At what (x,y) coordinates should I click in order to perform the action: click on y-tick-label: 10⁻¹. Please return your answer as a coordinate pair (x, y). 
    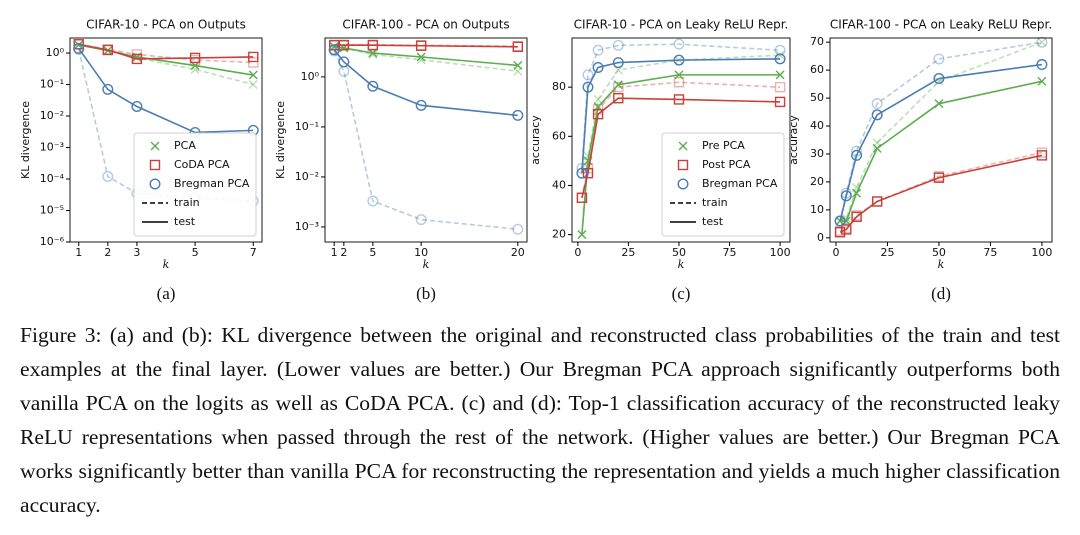
    Looking at the image, I should click on (52, 84).